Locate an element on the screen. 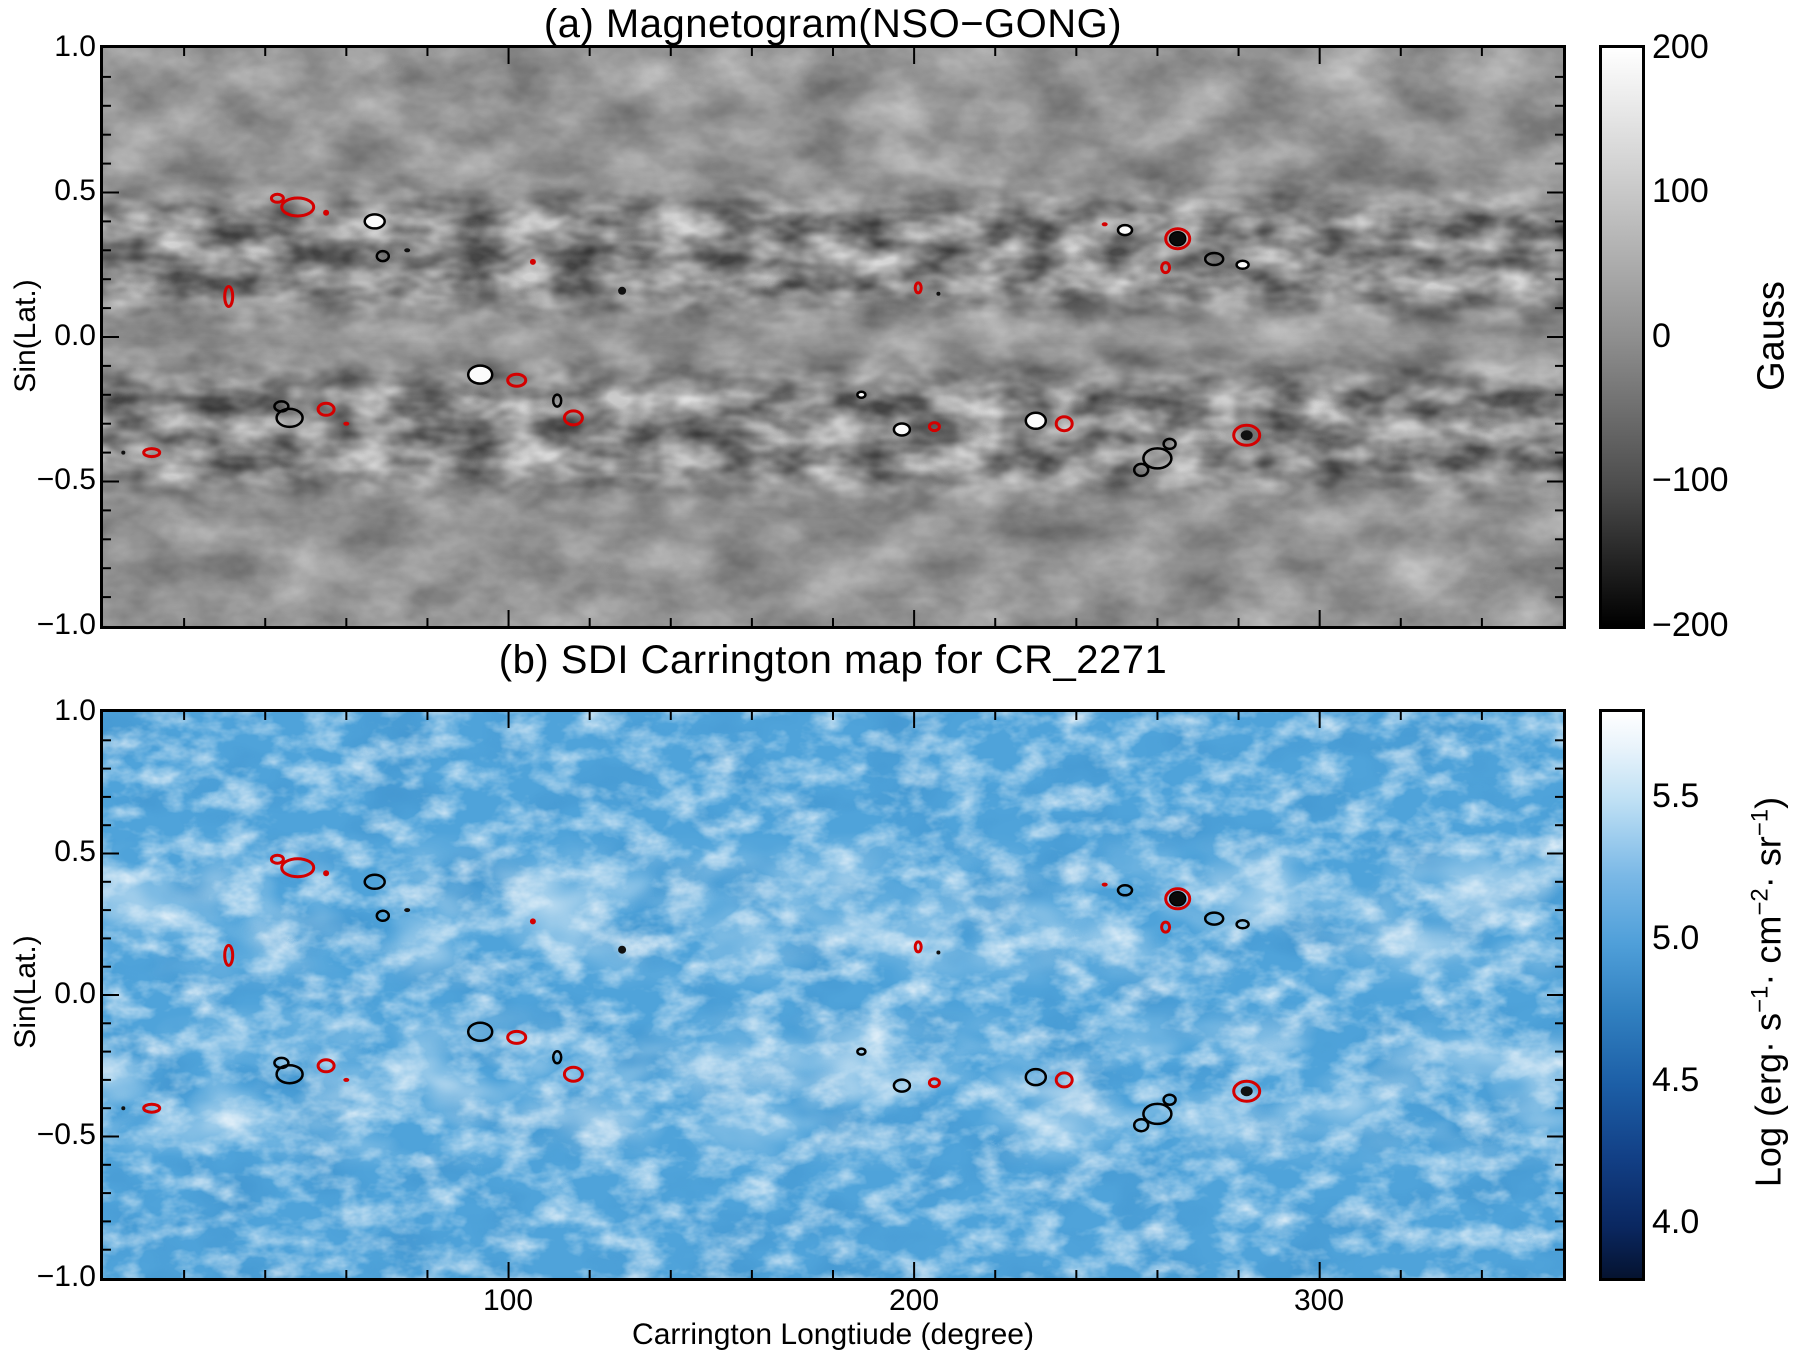 The height and width of the screenshot is (1364, 1800). gauss-colorbar-label: Gauss is located at coordinates (1771, 336).